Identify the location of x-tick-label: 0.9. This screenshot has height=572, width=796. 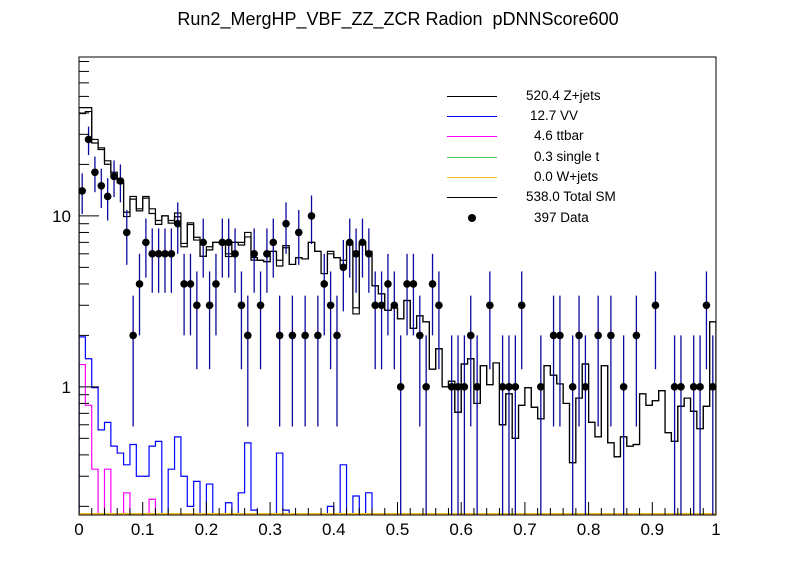
(652, 529).